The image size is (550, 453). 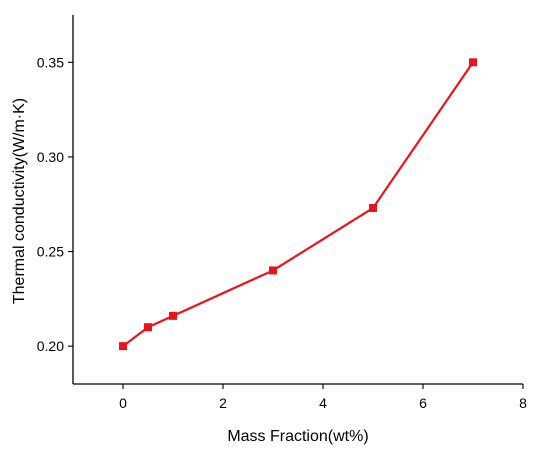 What do you see at coordinates (323, 403) in the screenshot?
I see `x-tick-label: 4` at bounding box center [323, 403].